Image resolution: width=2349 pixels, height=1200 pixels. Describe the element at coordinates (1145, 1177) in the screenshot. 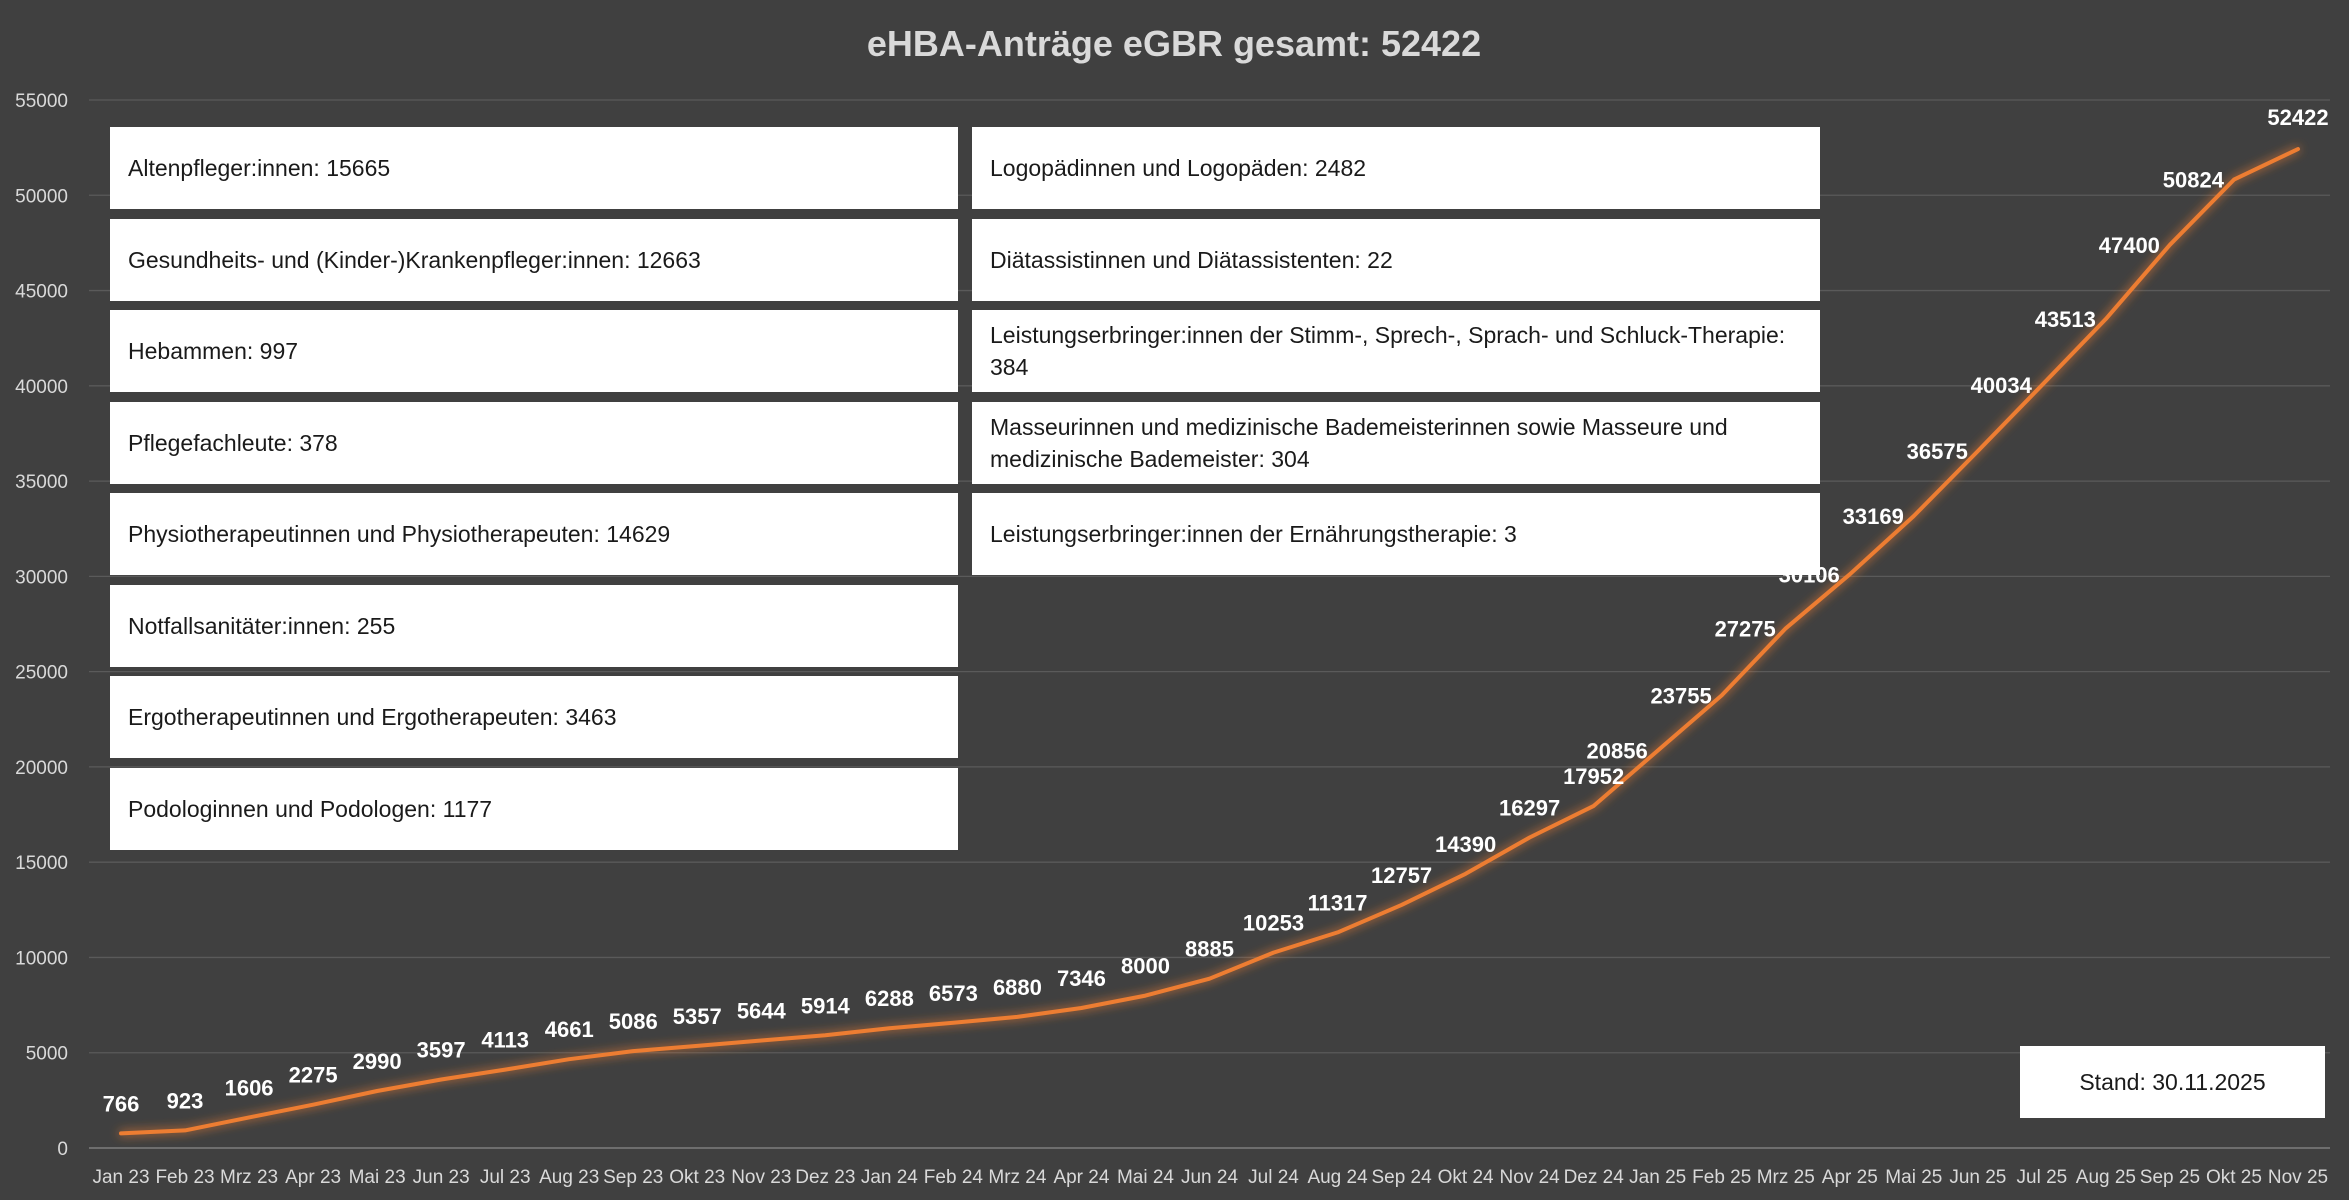

I see `x-tick-label: Mai 24` at that location.